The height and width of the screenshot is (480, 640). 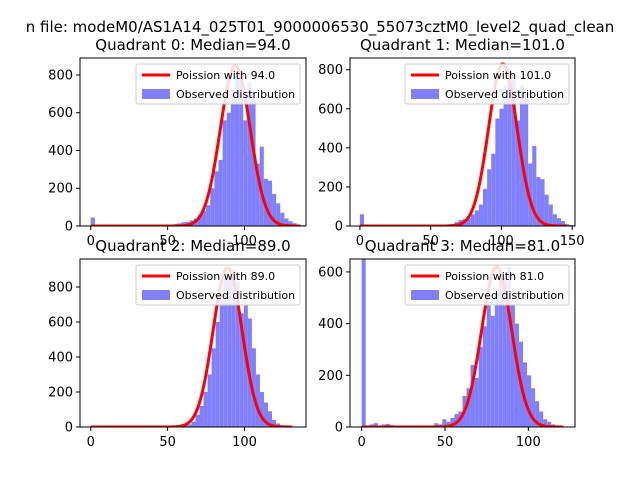 What do you see at coordinates (192, 45) in the screenshot?
I see `subplot-title: Quadrant 0: Median=94.0` at bounding box center [192, 45].